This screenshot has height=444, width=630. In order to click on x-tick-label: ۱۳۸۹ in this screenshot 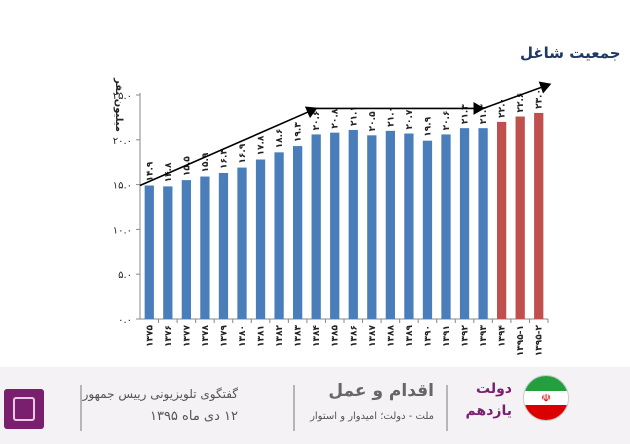, I will do `click(410, 336)`.